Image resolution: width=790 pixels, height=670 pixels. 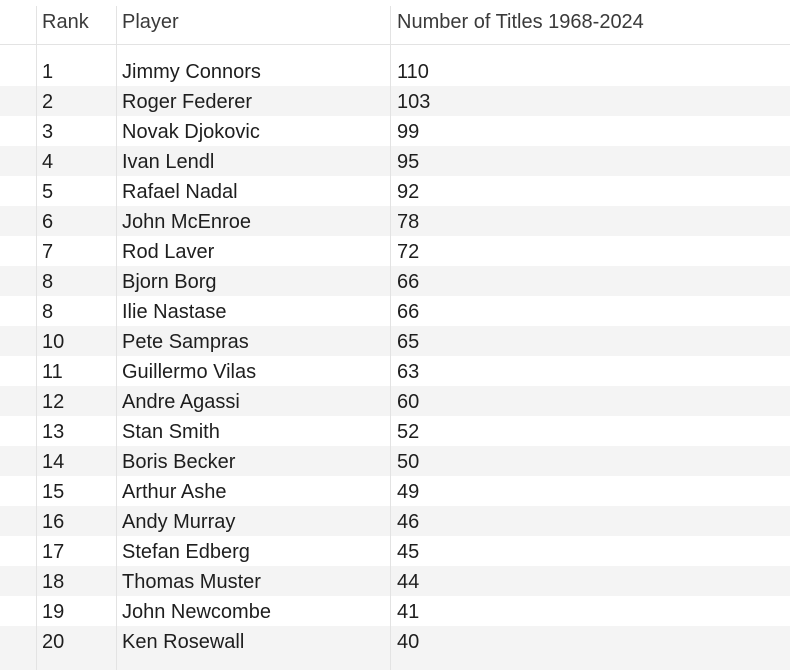 What do you see at coordinates (408, 582) in the screenshot?
I see `cell-titles: 44` at bounding box center [408, 582].